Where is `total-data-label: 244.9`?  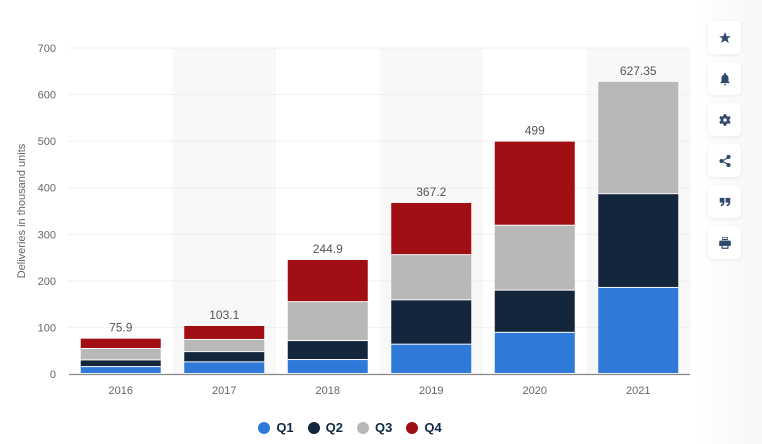 total-data-label: 244.9 is located at coordinates (328, 249).